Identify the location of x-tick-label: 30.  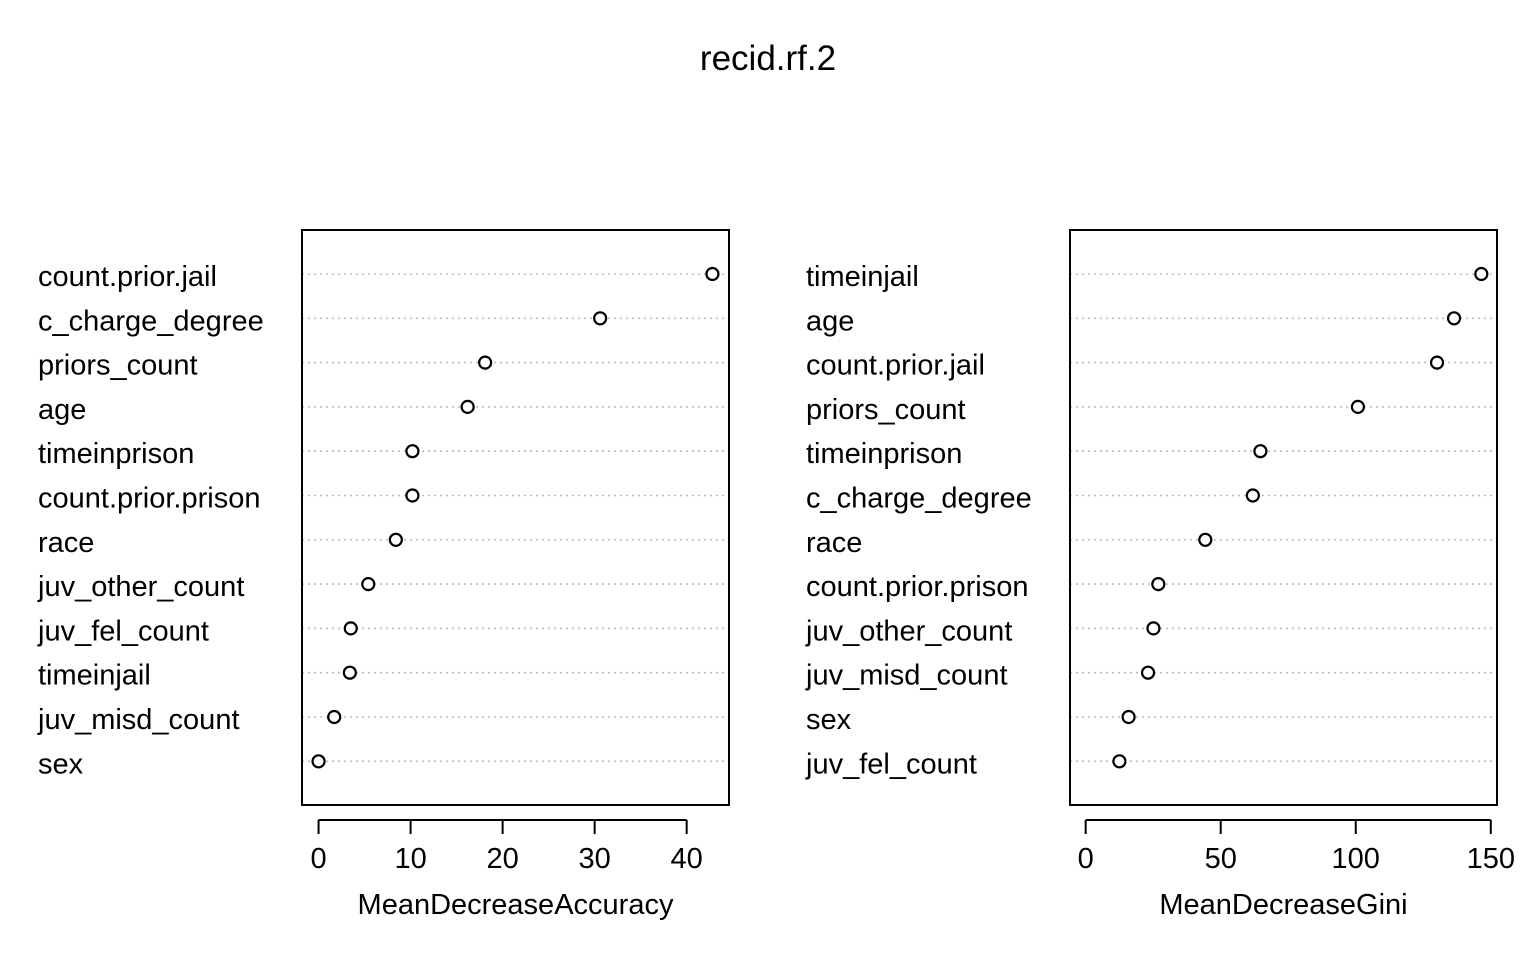
(595, 859).